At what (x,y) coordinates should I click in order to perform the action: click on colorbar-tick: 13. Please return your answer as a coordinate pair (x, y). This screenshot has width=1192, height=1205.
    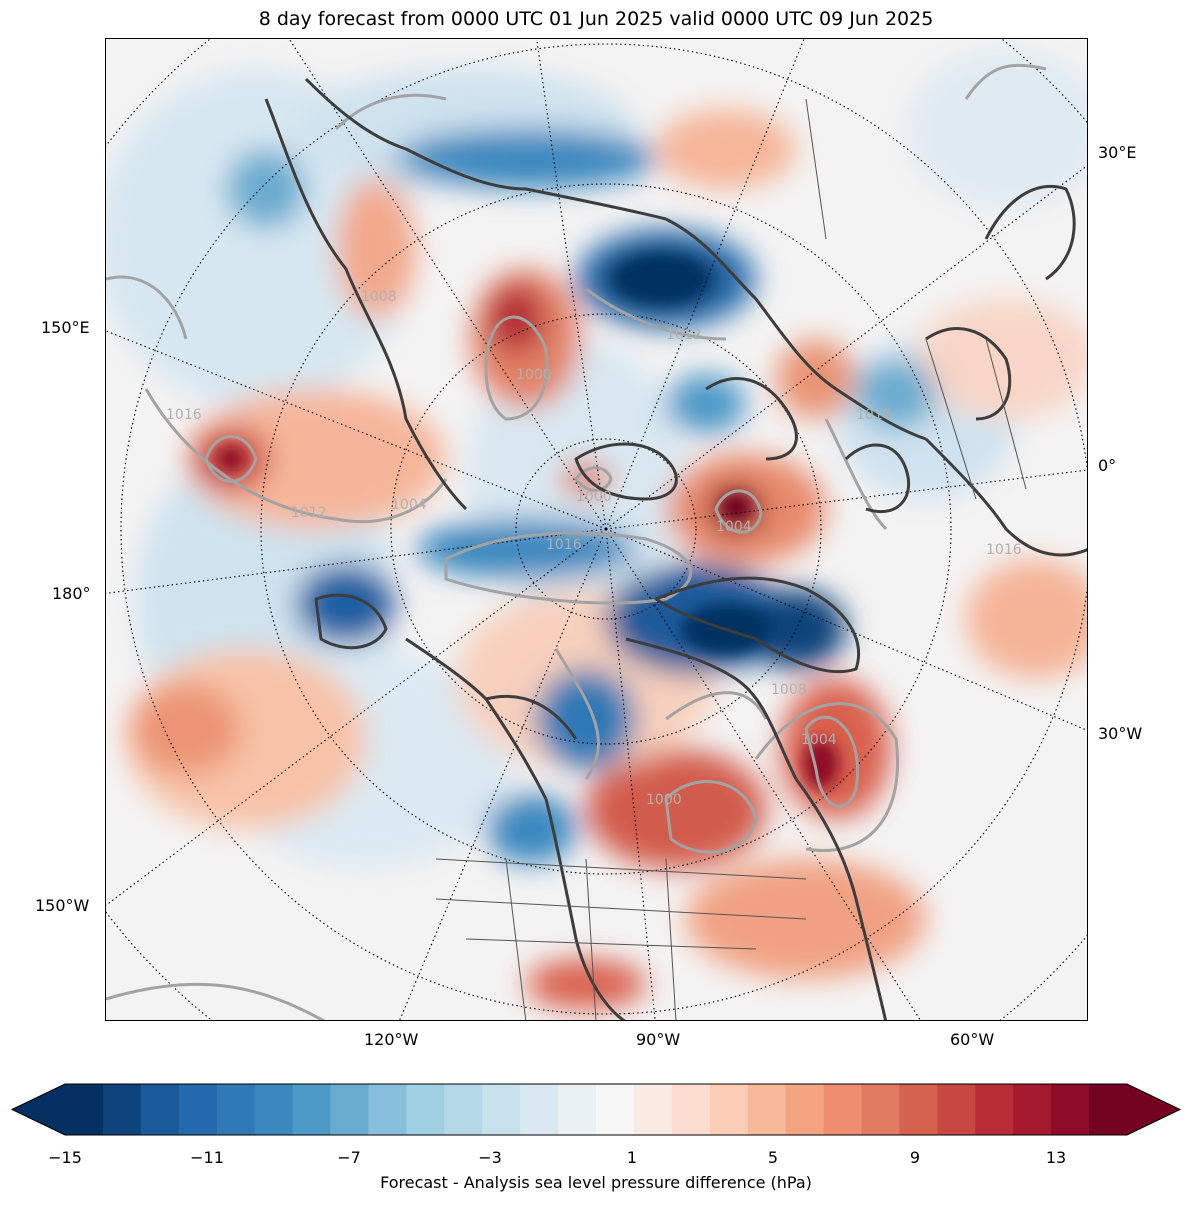
    Looking at the image, I should click on (1056, 1157).